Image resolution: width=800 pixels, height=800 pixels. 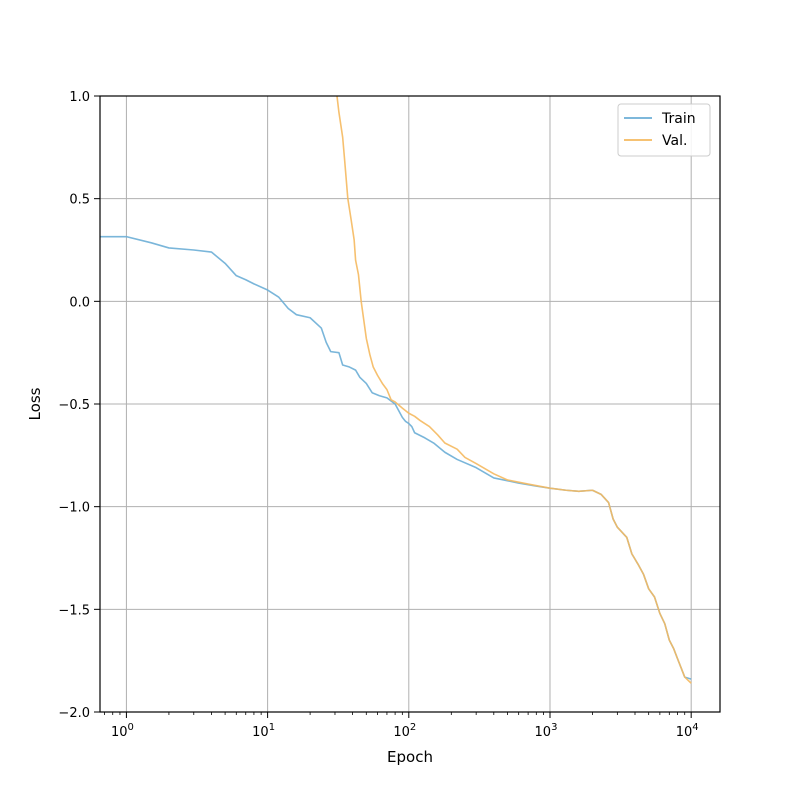 I want to click on y-tick-label: −1.5, so click(x=74, y=610).